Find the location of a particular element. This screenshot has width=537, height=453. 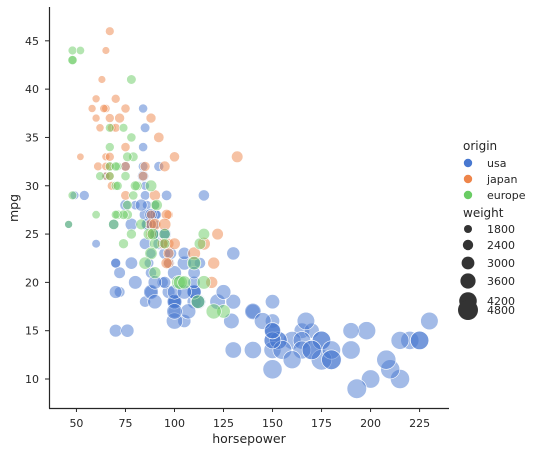

legend-size-label: 4200 is located at coordinates (501, 301).